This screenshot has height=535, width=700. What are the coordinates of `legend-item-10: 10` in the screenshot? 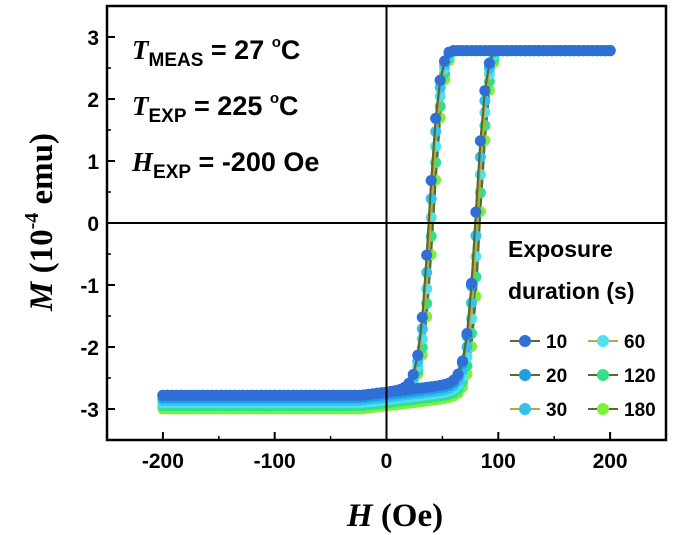 It's located at (538, 342).